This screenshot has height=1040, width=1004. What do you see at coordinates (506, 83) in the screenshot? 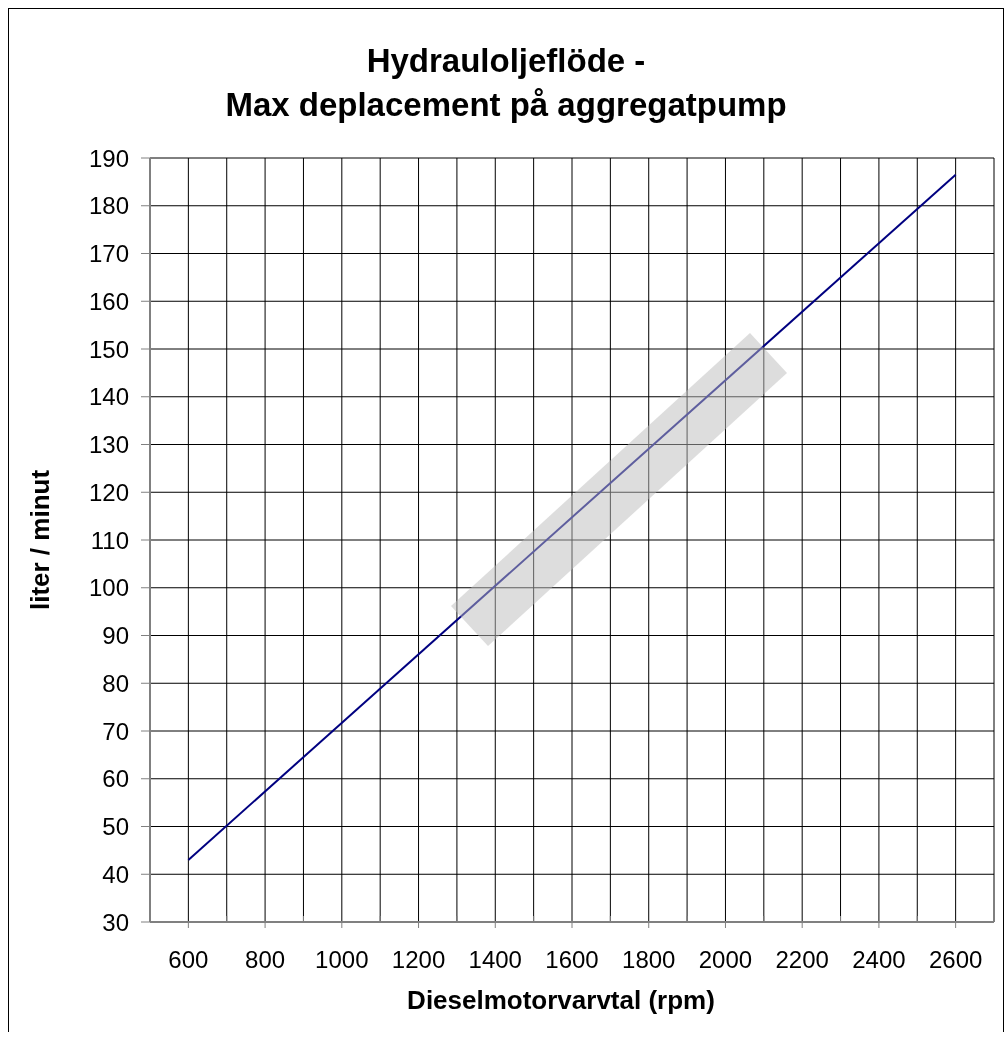
I see `chart-title: Hydrauloljeflöde - Max deplacement på aggregatpump` at bounding box center [506, 83].